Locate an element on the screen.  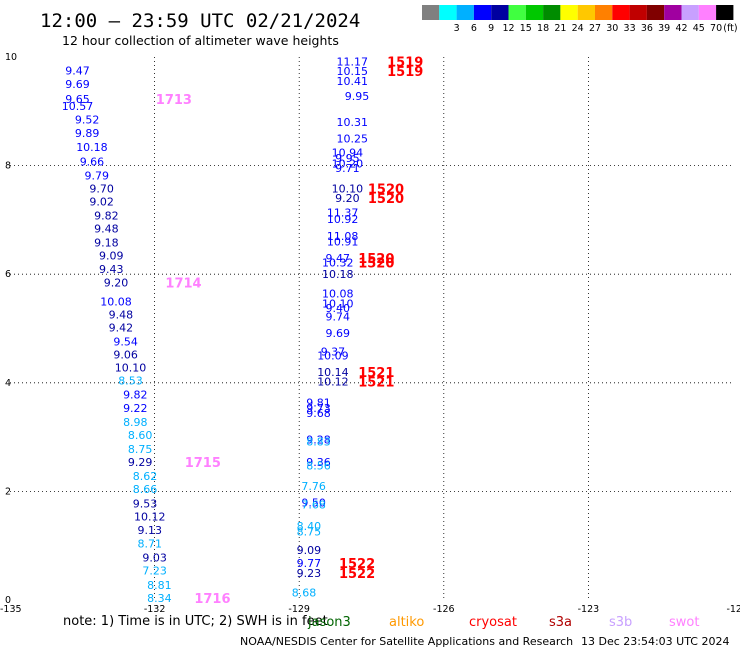
y-tick-label-0: 0 is located at coordinates (8, 600).